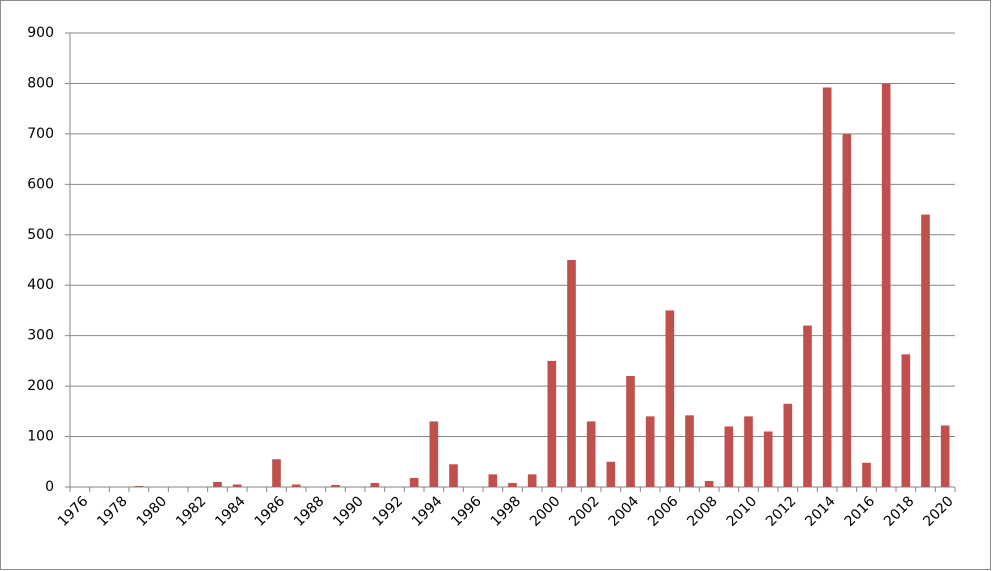  What do you see at coordinates (40, 134) in the screenshot?
I see `y-tick-label: 700` at bounding box center [40, 134].